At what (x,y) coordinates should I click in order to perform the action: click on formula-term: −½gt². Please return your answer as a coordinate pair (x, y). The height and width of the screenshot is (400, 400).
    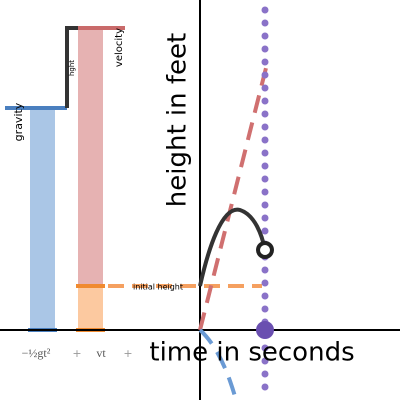
    Looking at the image, I should click on (36, 353).